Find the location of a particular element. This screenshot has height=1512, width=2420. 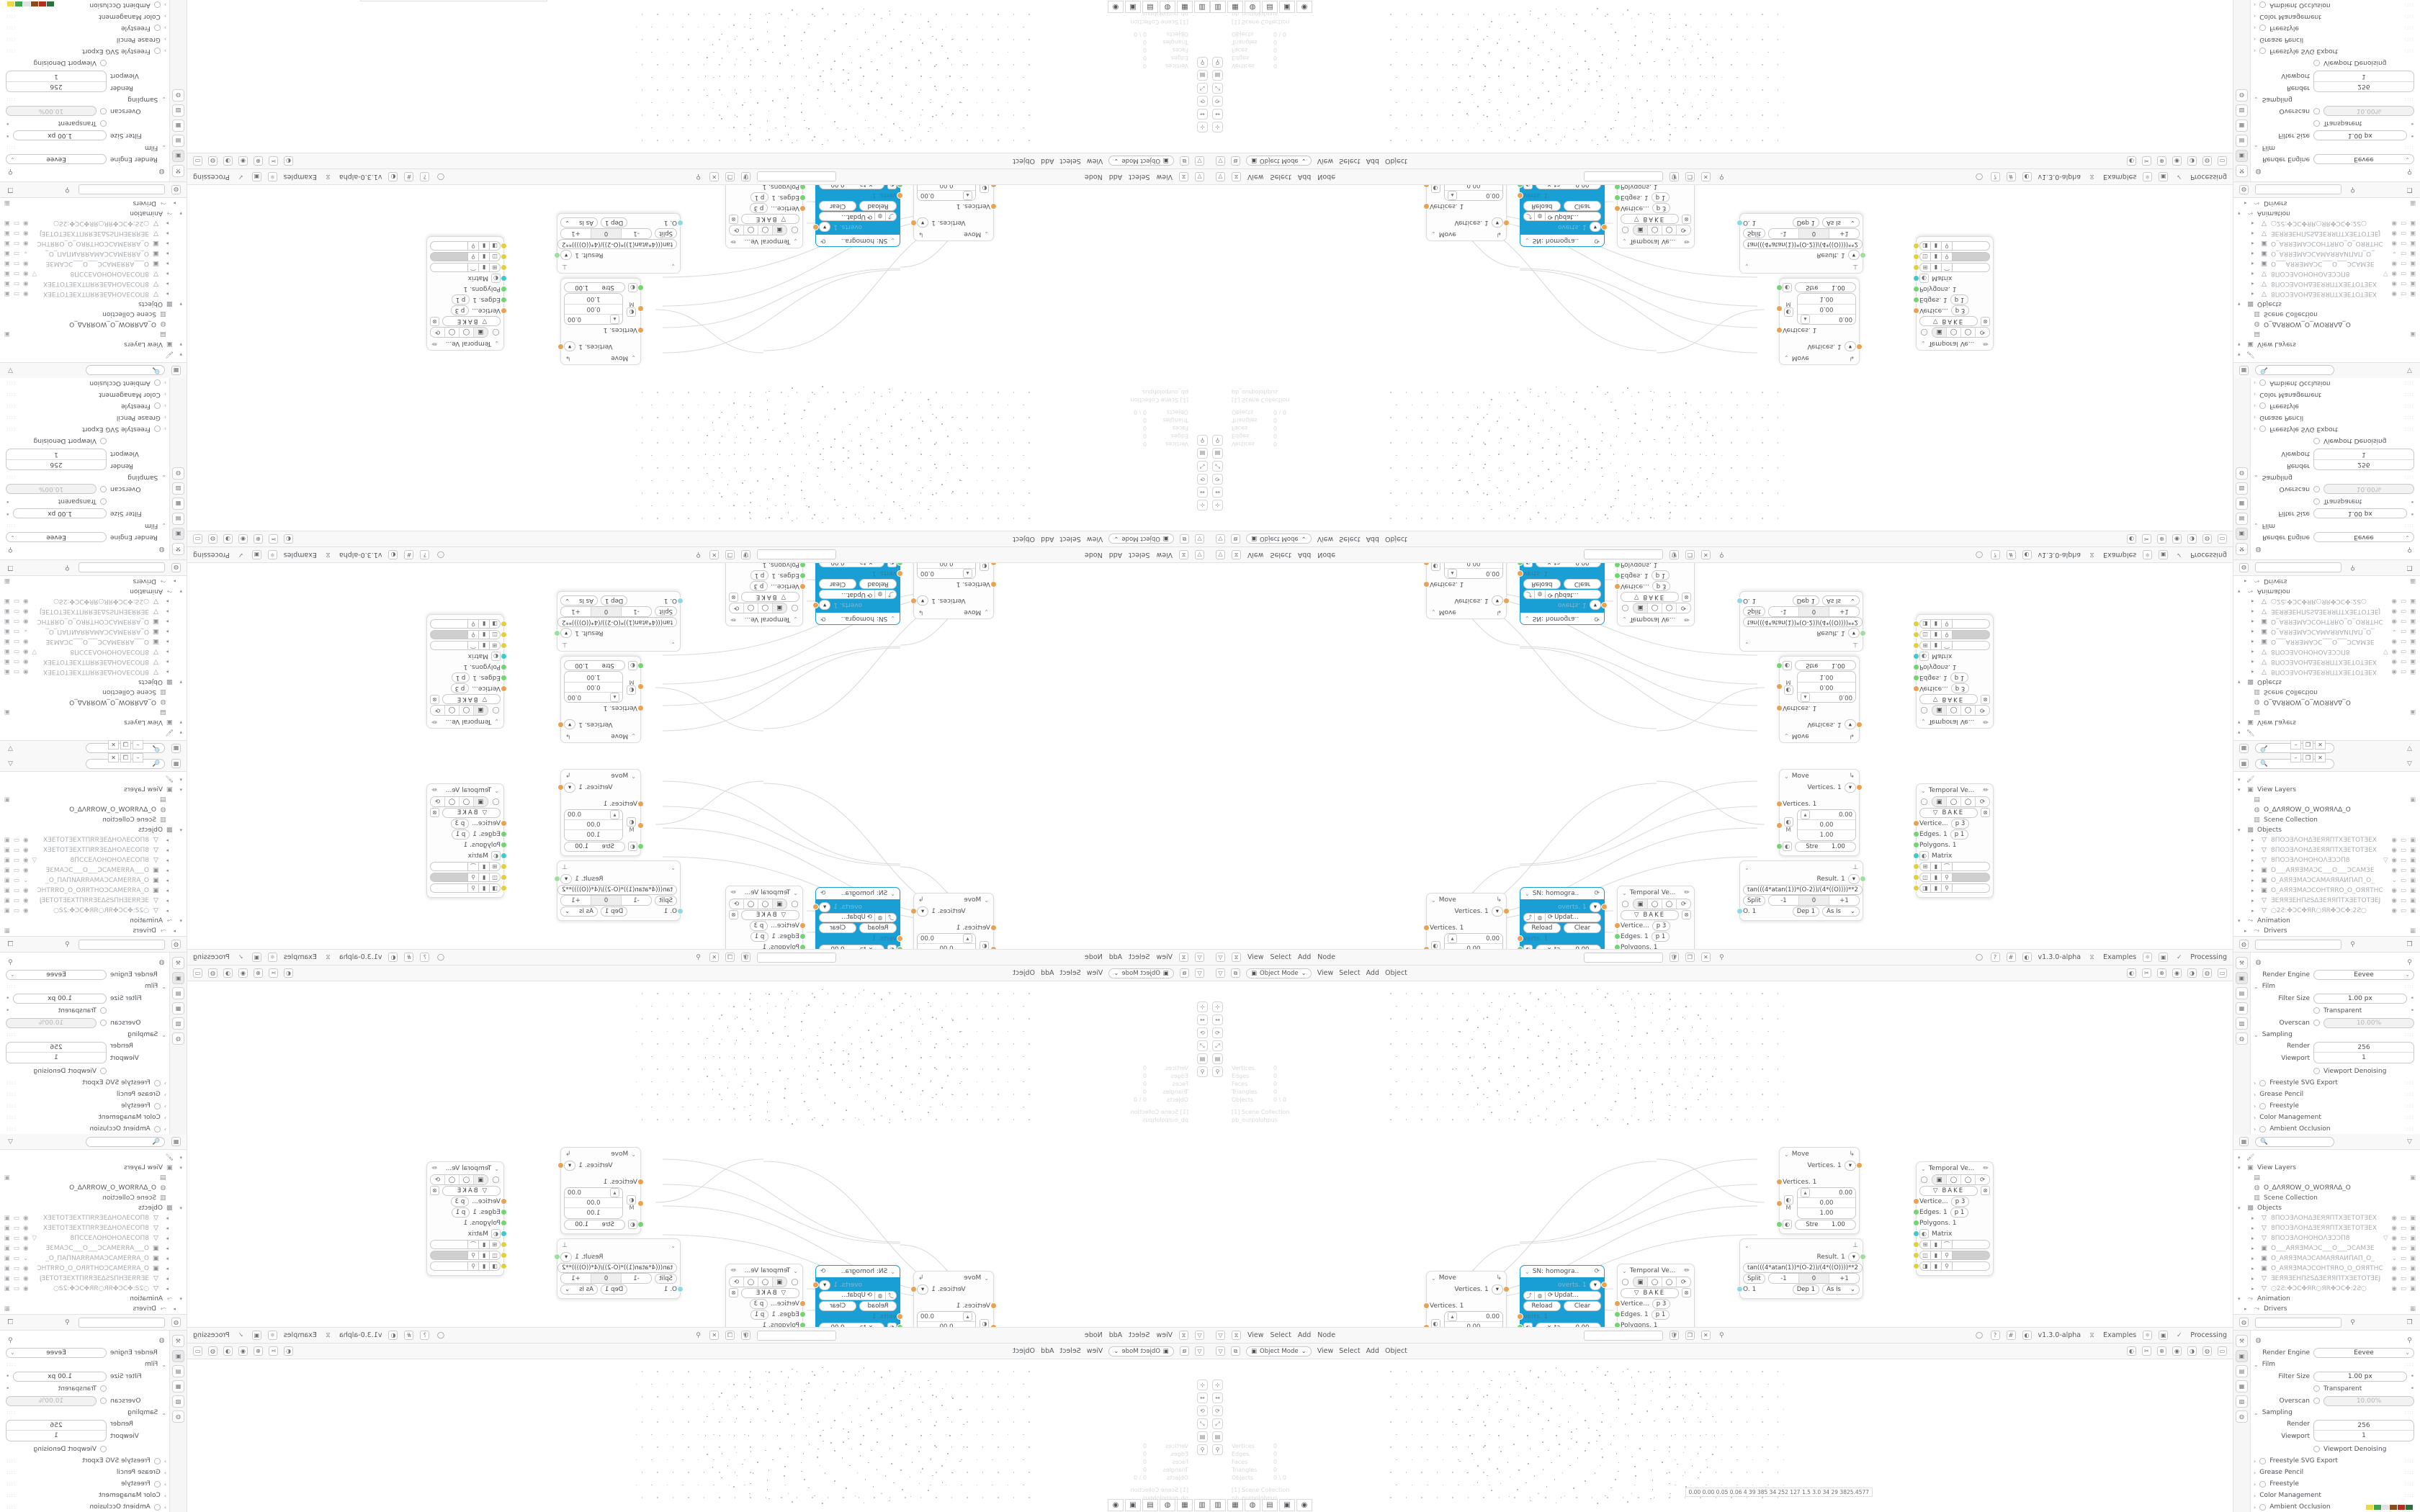

outliner-row: ▥ Scene Collection is located at coordinates (2327, 692).